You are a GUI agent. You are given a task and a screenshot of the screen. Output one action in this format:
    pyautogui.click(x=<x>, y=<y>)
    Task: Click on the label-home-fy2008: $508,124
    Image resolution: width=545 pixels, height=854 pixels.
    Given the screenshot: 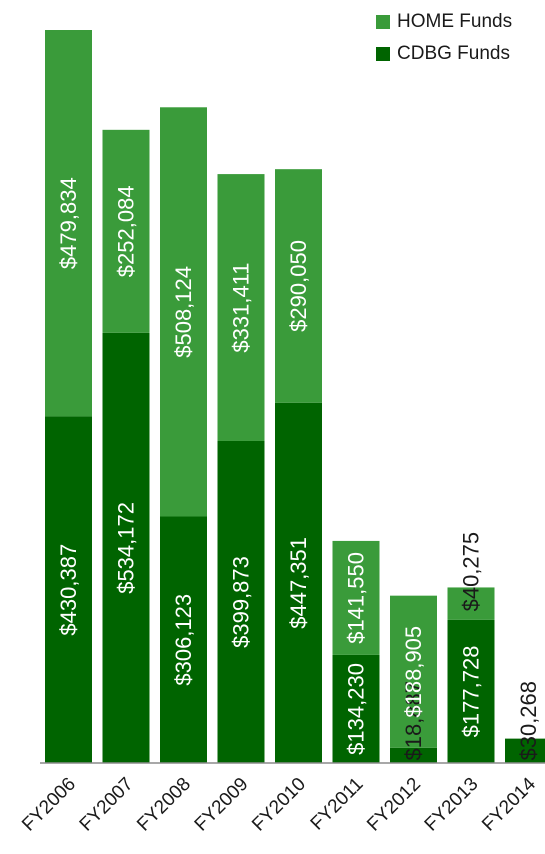 What is the action you would take?
    pyautogui.click(x=183, y=312)
    